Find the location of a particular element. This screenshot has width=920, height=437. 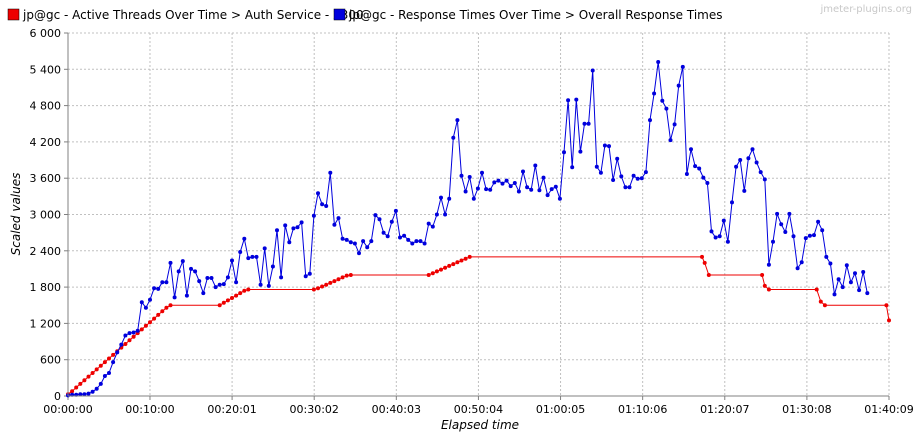

x-axis-title: Elapsed time is located at coordinates (480, 425).